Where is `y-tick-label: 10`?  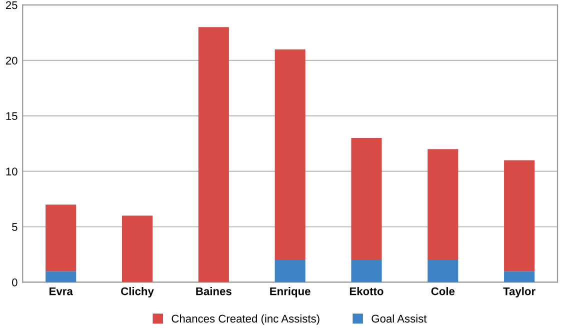
y-tick-label: 10 is located at coordinates (12, 172).